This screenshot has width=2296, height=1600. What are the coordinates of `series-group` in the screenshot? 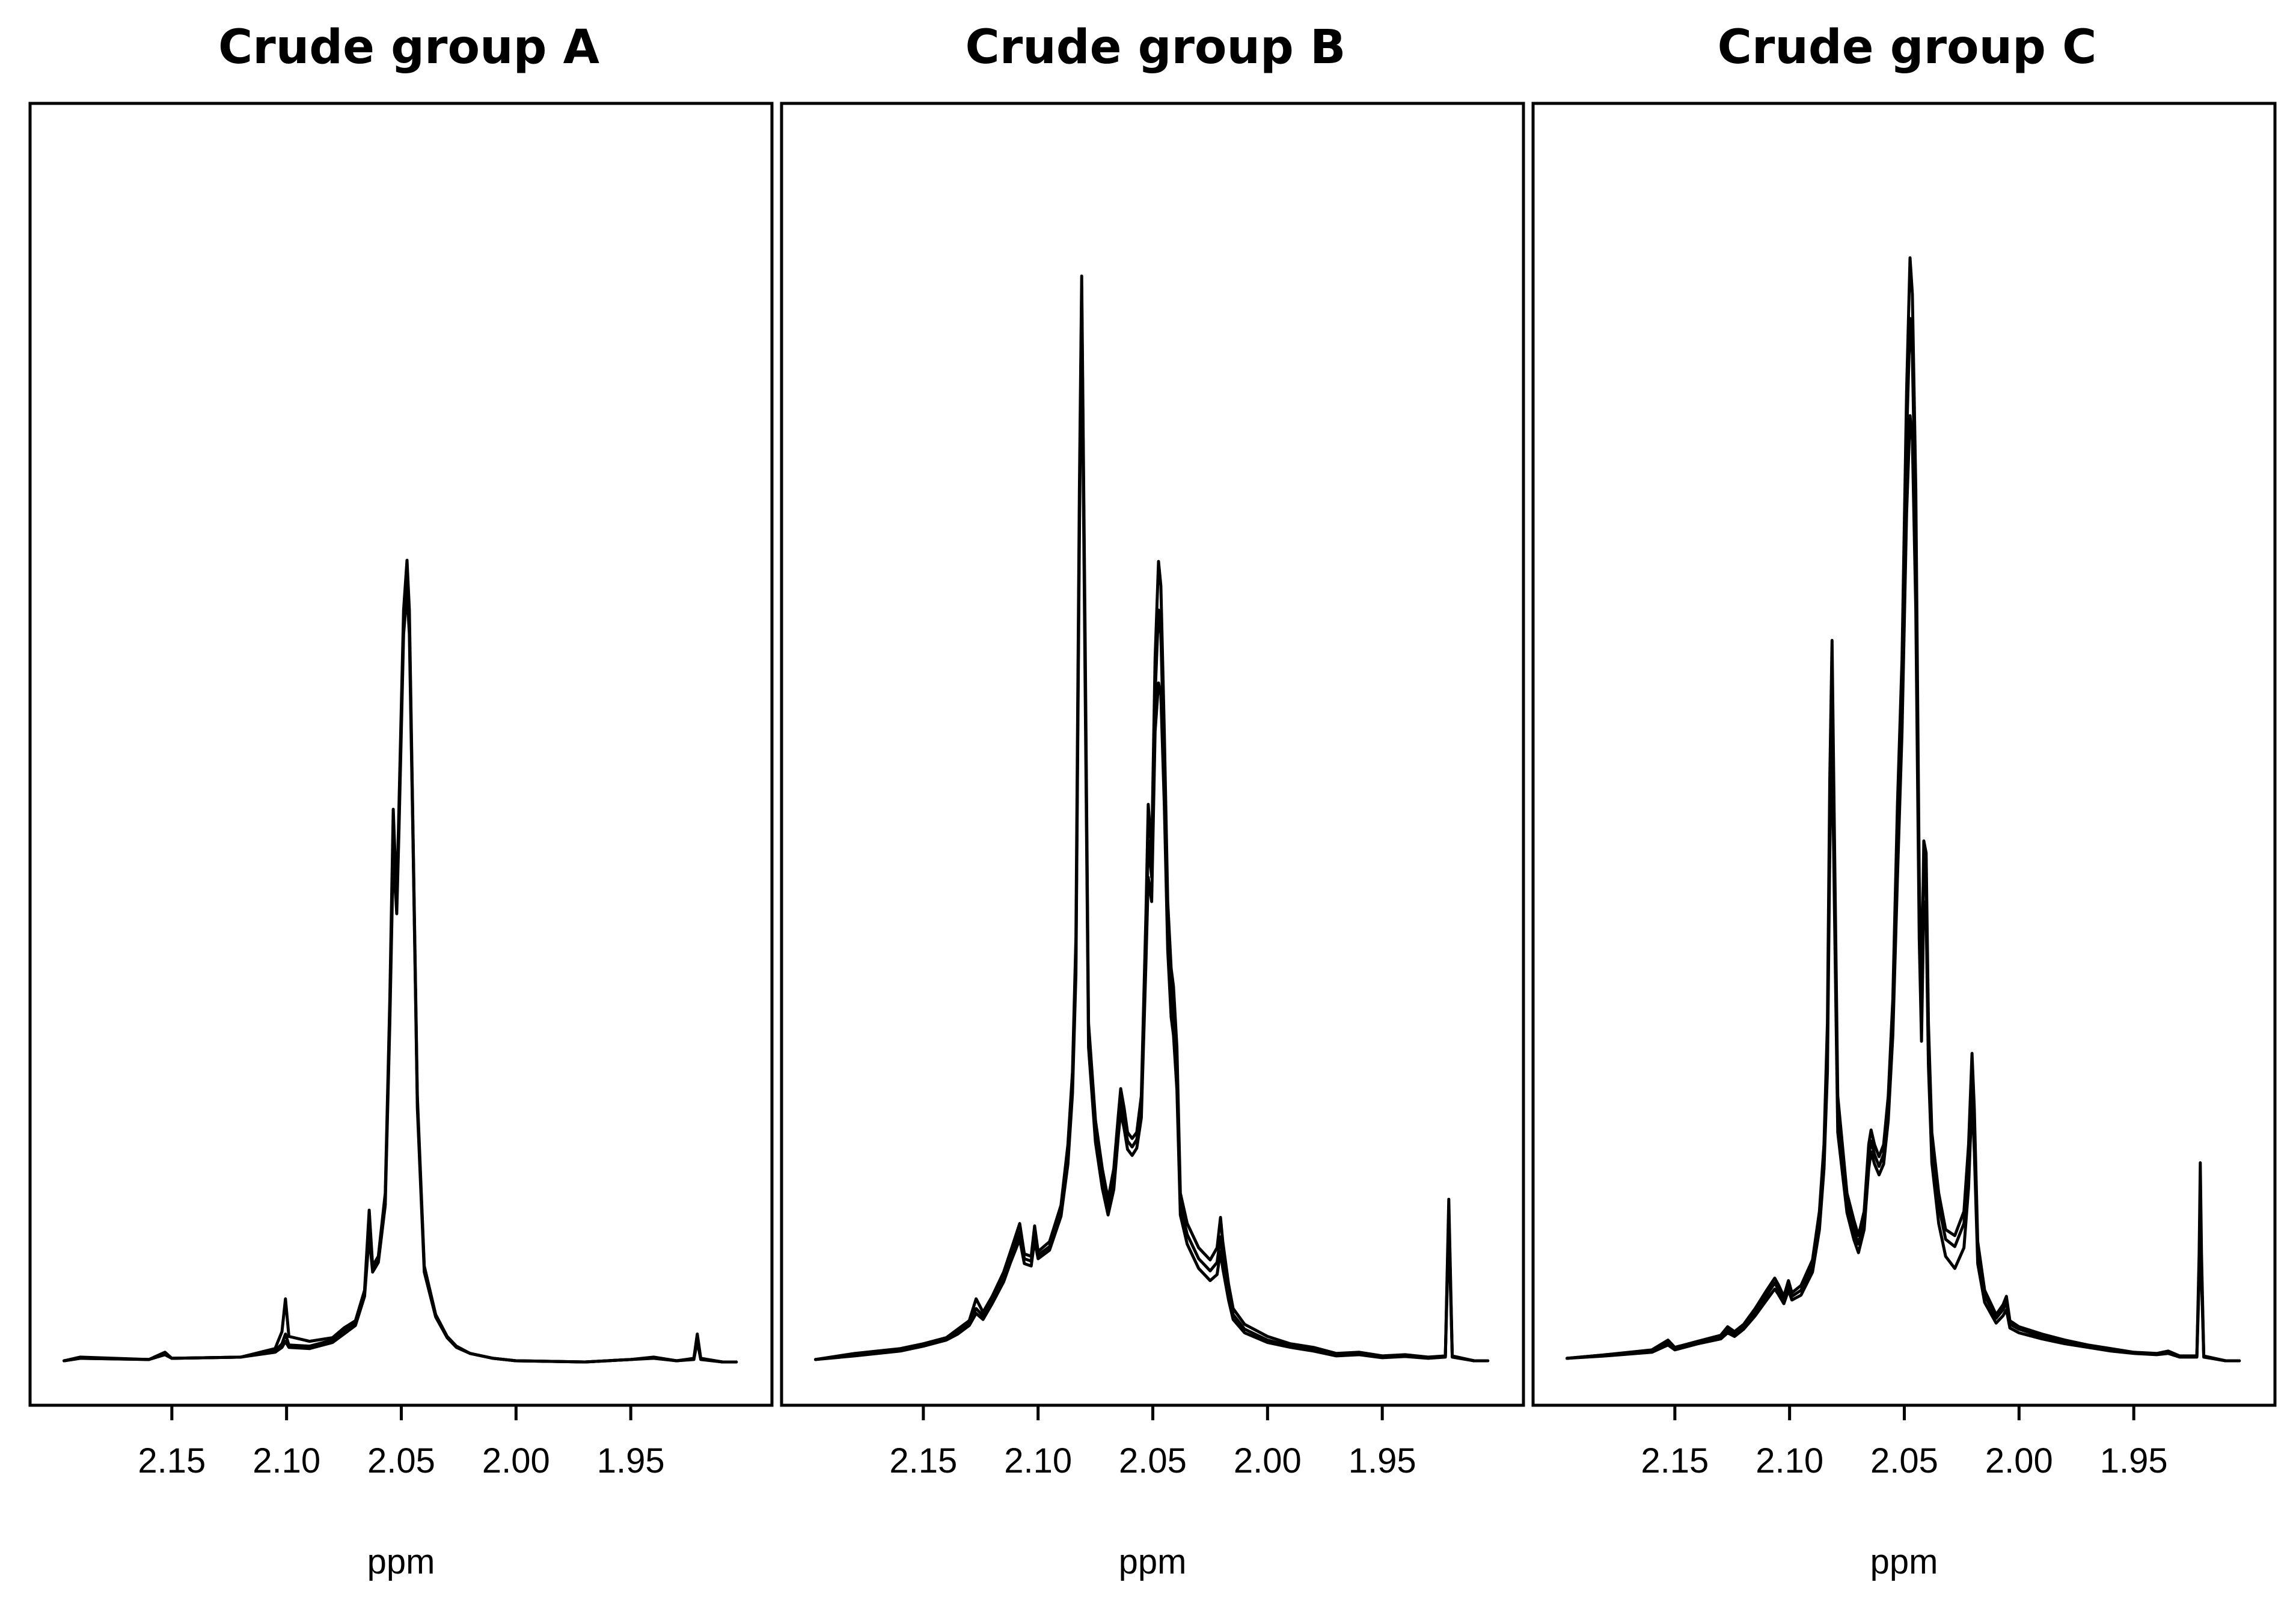 It's located at (400, 961).